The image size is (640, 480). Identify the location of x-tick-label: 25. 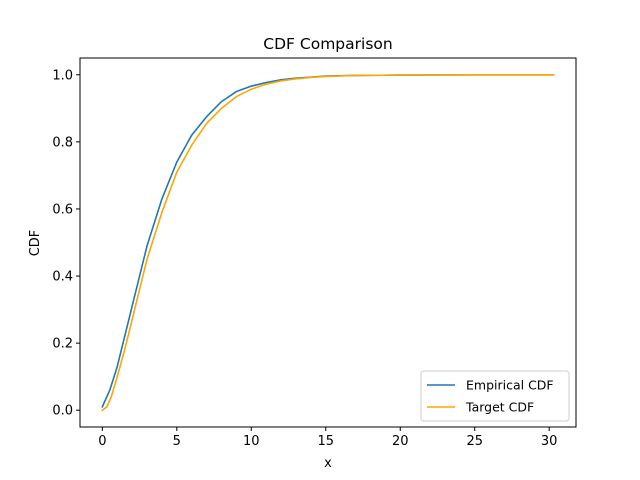
(474, 441).